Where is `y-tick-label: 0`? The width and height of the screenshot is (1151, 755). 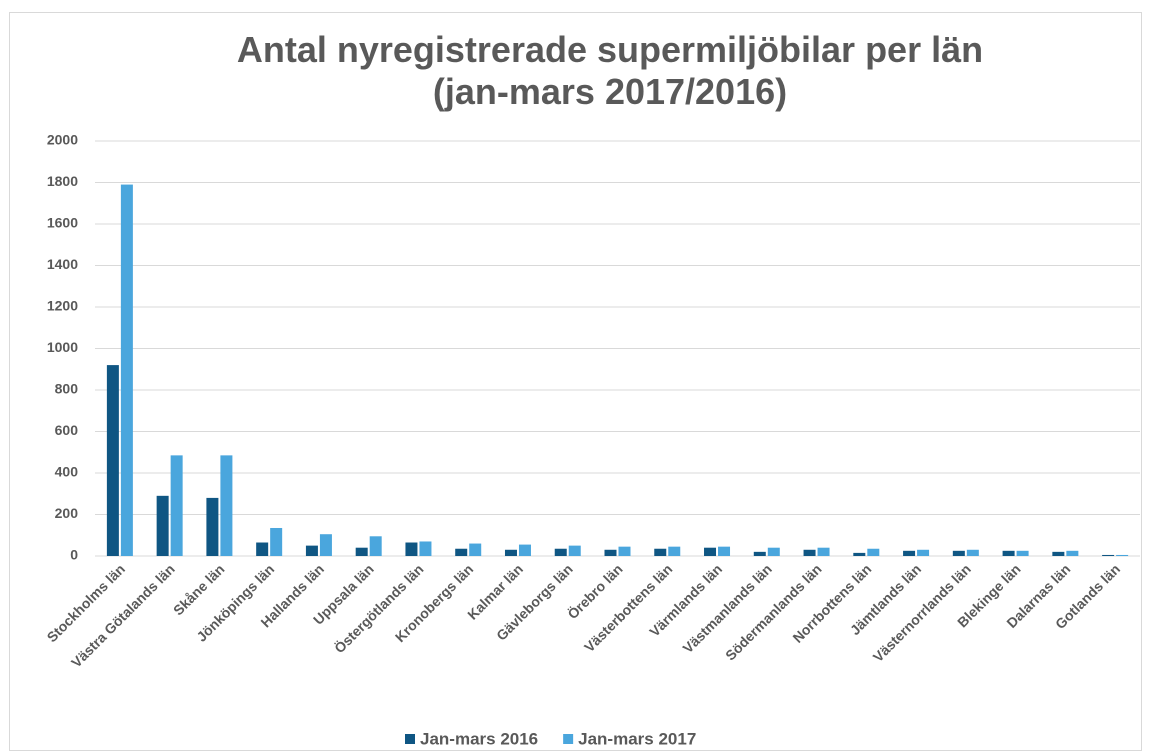
y-tick-label: 0 is located at coordinates (74, 555).